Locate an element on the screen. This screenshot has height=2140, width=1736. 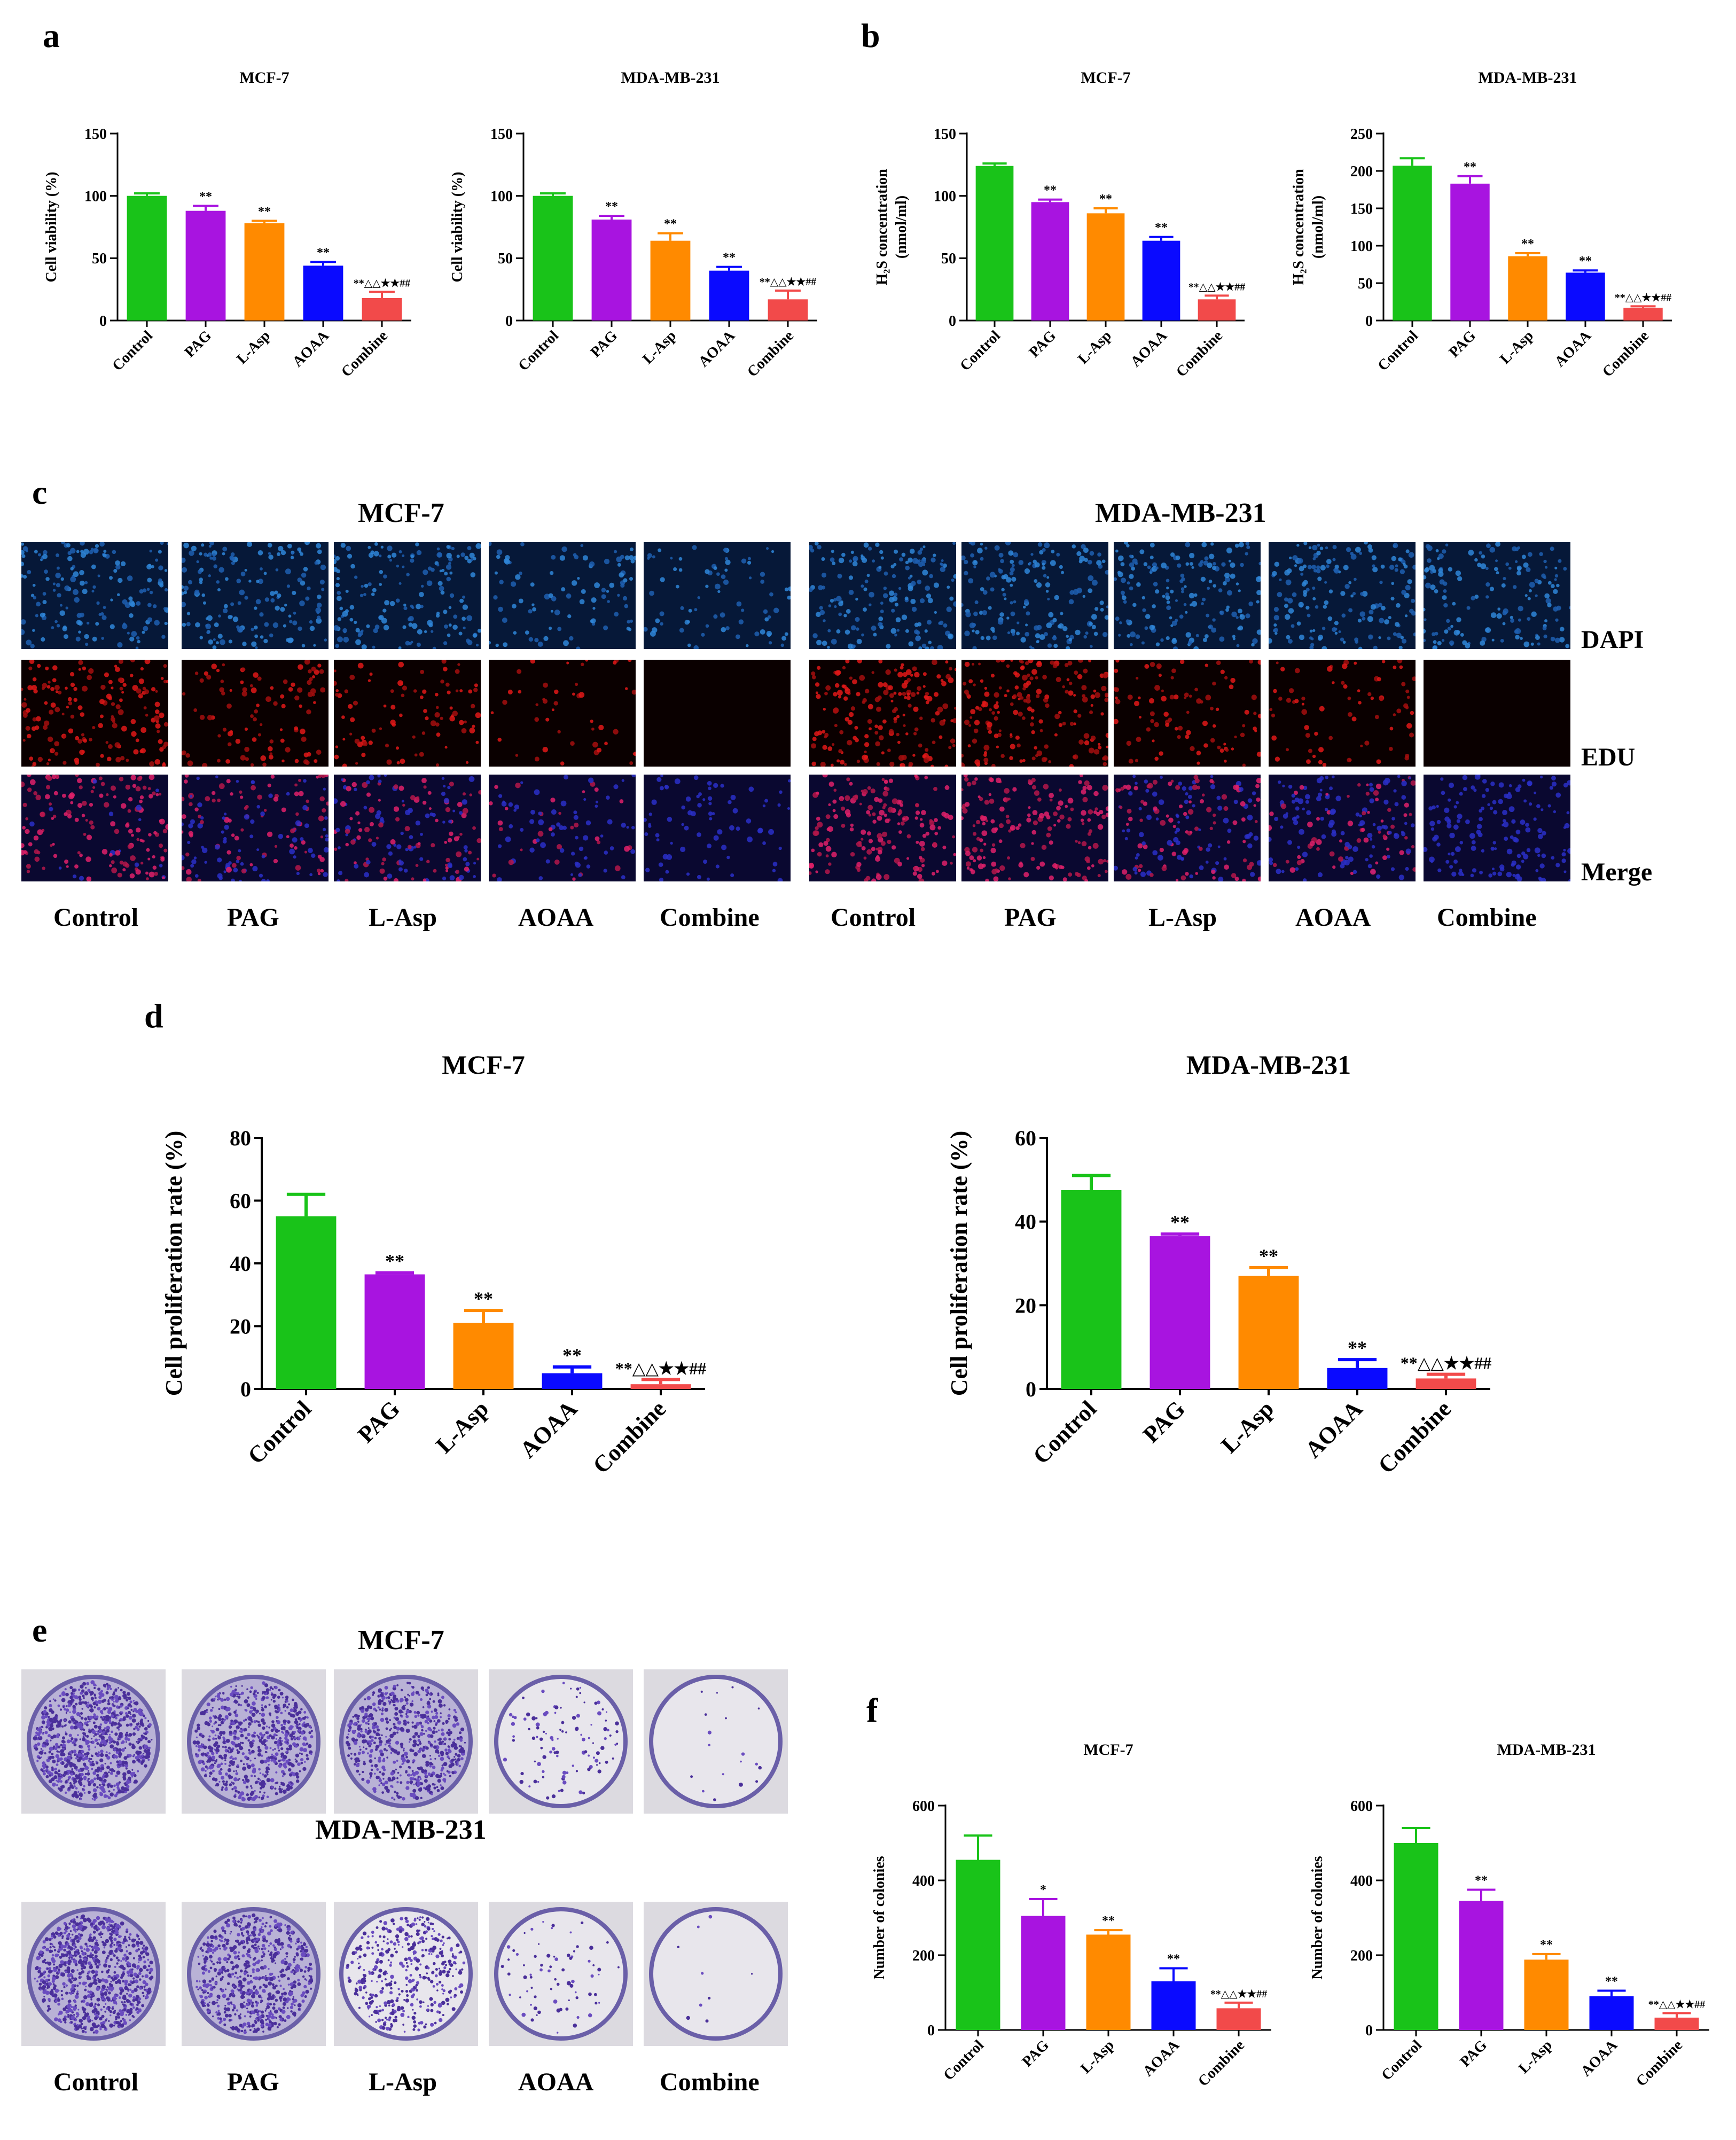
y-tick-label: 600 is located at coordinates (1361, 1807).